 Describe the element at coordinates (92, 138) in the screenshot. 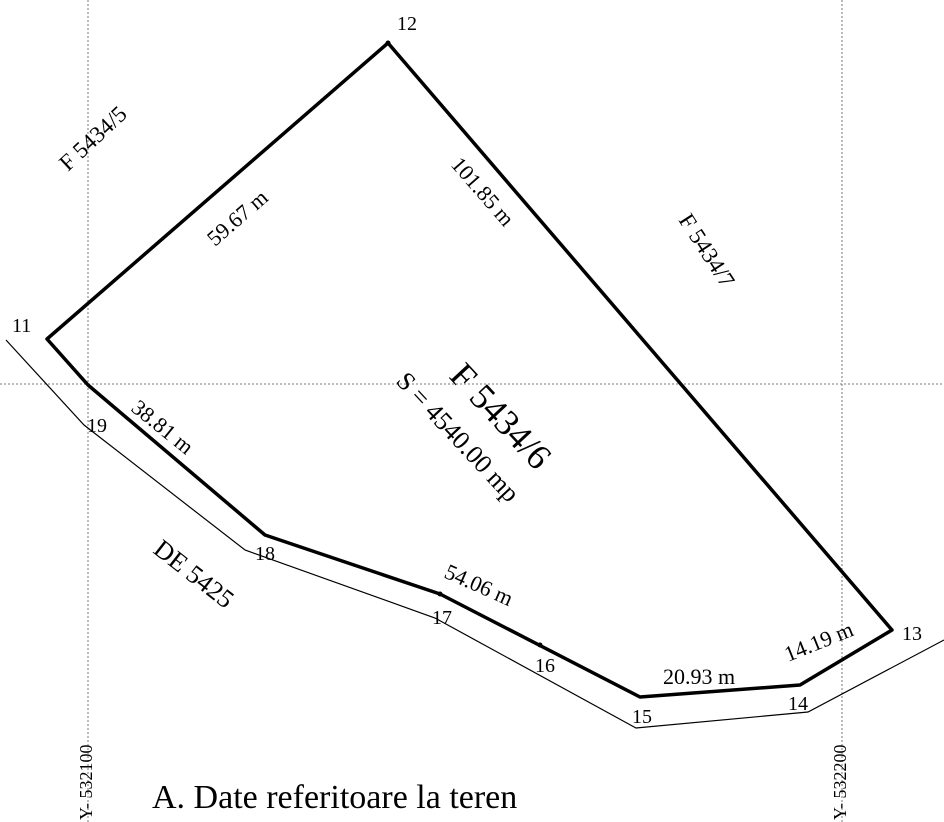

I see `neighbor-label-northwest: F 5434/5` at that location.